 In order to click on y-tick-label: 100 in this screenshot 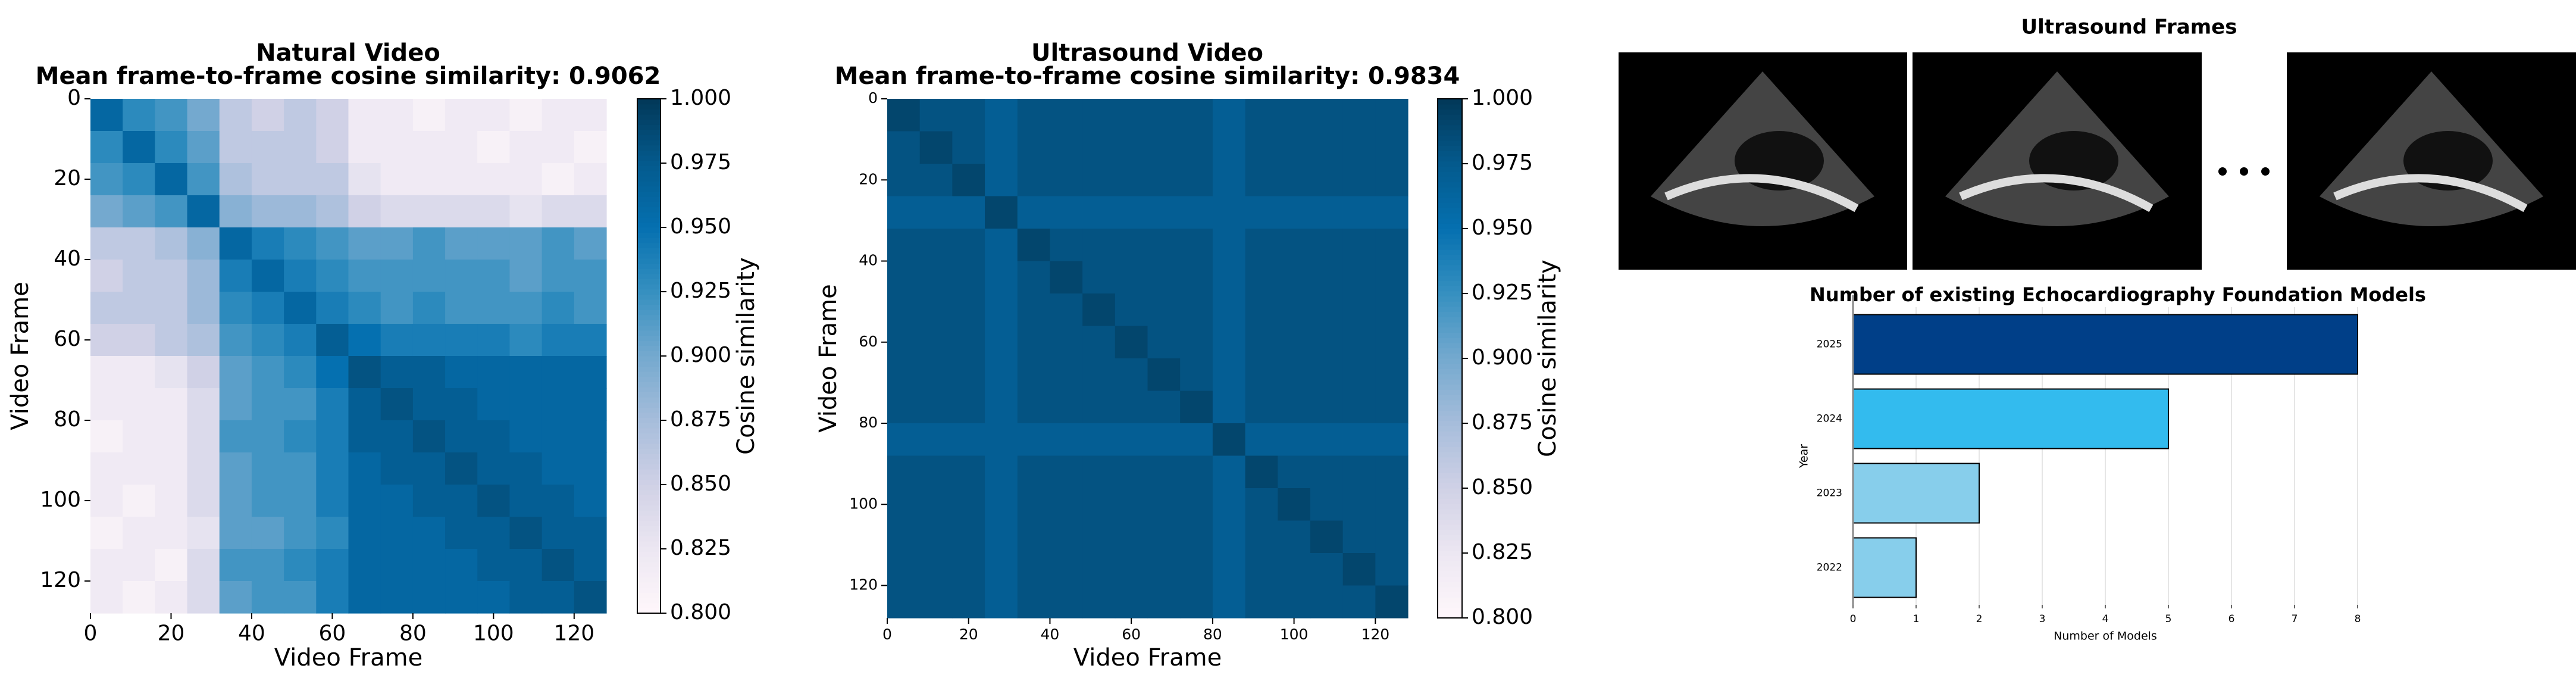, I will do `click(60, 500)`.